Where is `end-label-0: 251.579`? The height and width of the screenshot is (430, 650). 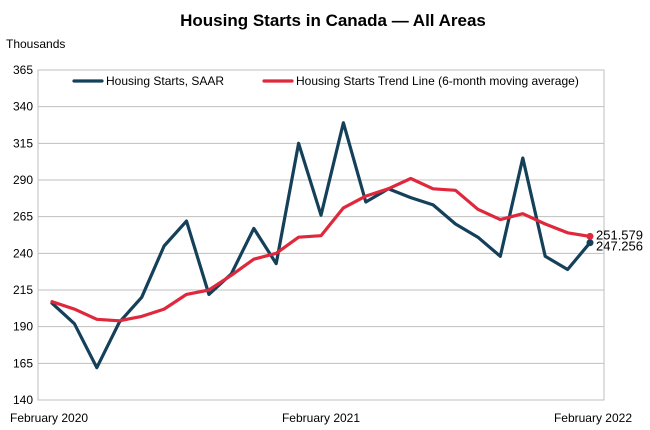
end-label-0: 251.579 is located at coordinates (619, 234).